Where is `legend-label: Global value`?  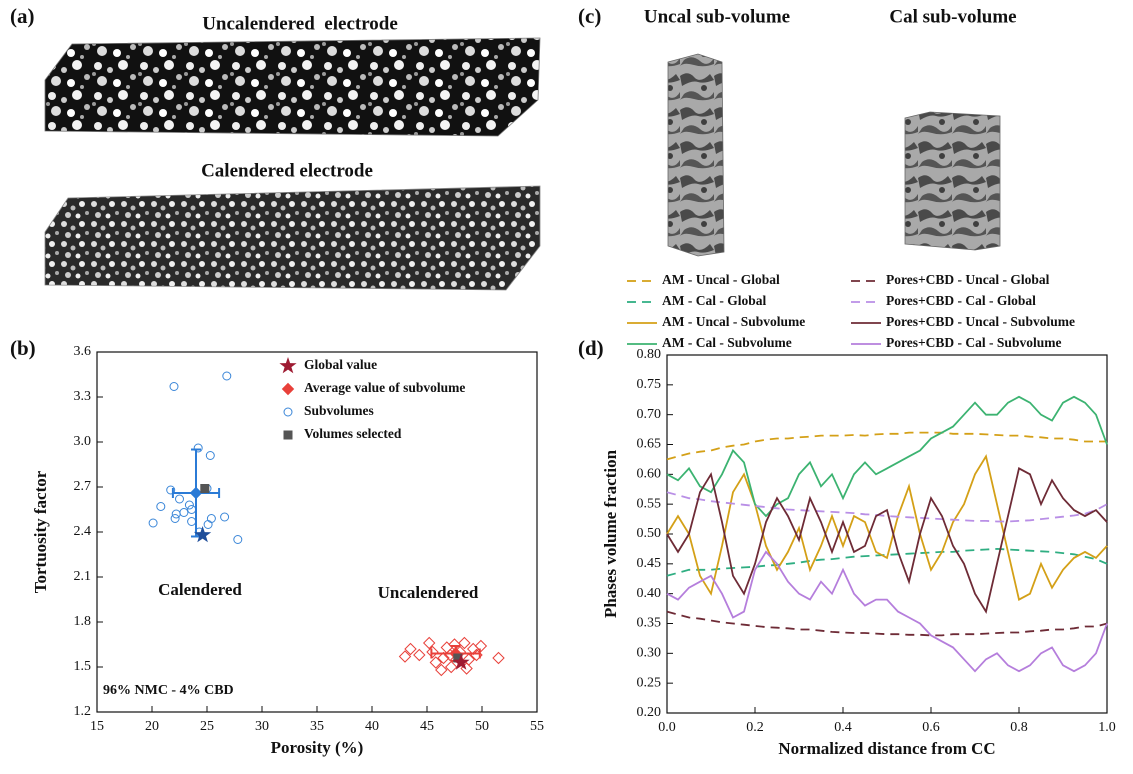
legend-label: Global value is located at coordinates (340, 364).